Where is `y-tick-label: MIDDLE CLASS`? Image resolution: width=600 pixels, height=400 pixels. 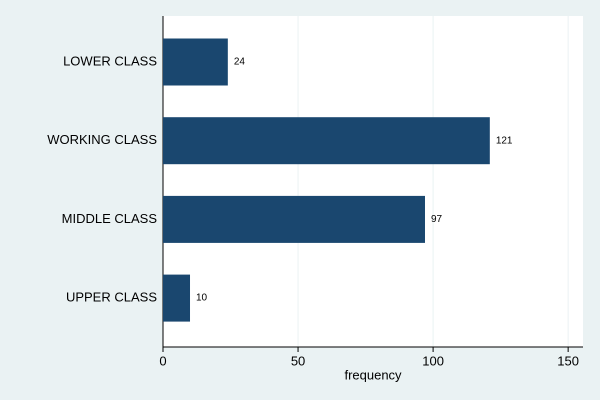 y-tick-label: MIDDLE CLASS is located at coordinates (110, 218).